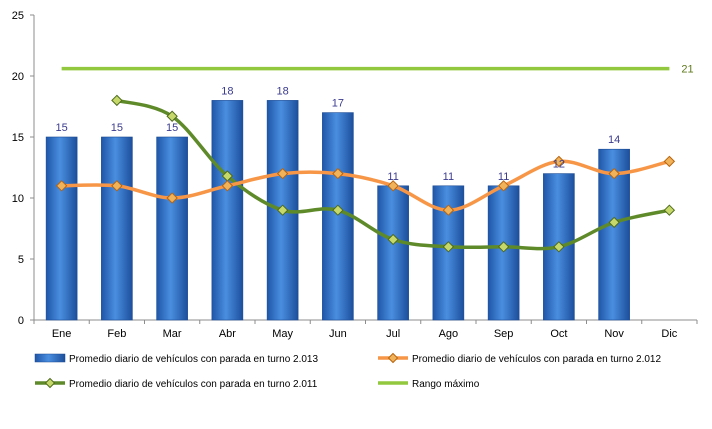 This screenshot has height=429, width=712. What do you see at coordinates (18, 138) in the screenshot?
I see `y-tick-label: 15` at bounding box center [18, 138].